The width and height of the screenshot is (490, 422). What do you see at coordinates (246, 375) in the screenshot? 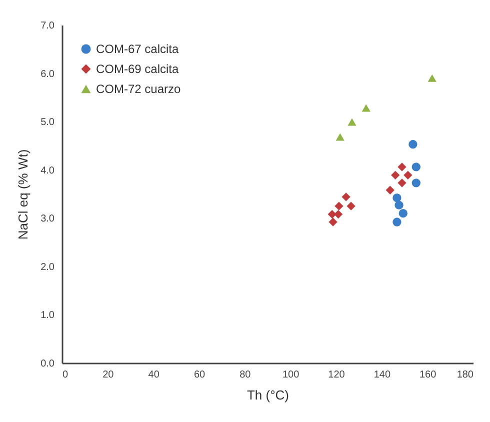
I see `x-tick-label: 80` at bounding box center [246, 375].